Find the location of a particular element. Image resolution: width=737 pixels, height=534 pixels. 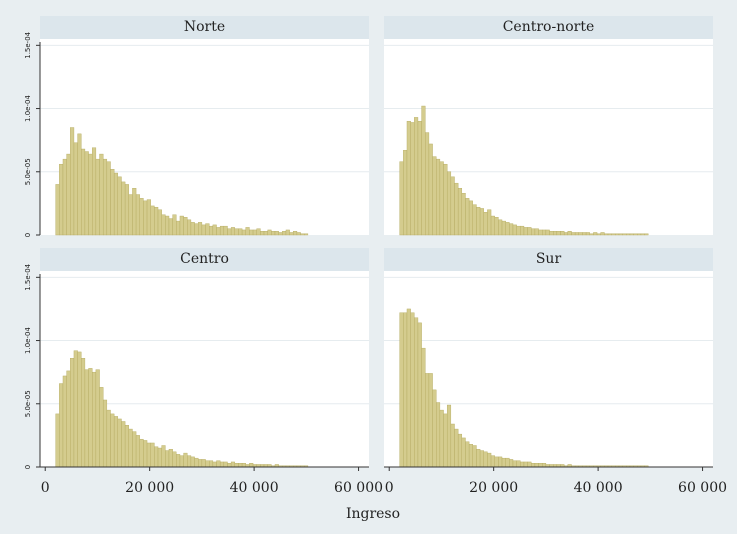

panel-title-centro-norte: Centro-norte is located at coordinates (549, 27).